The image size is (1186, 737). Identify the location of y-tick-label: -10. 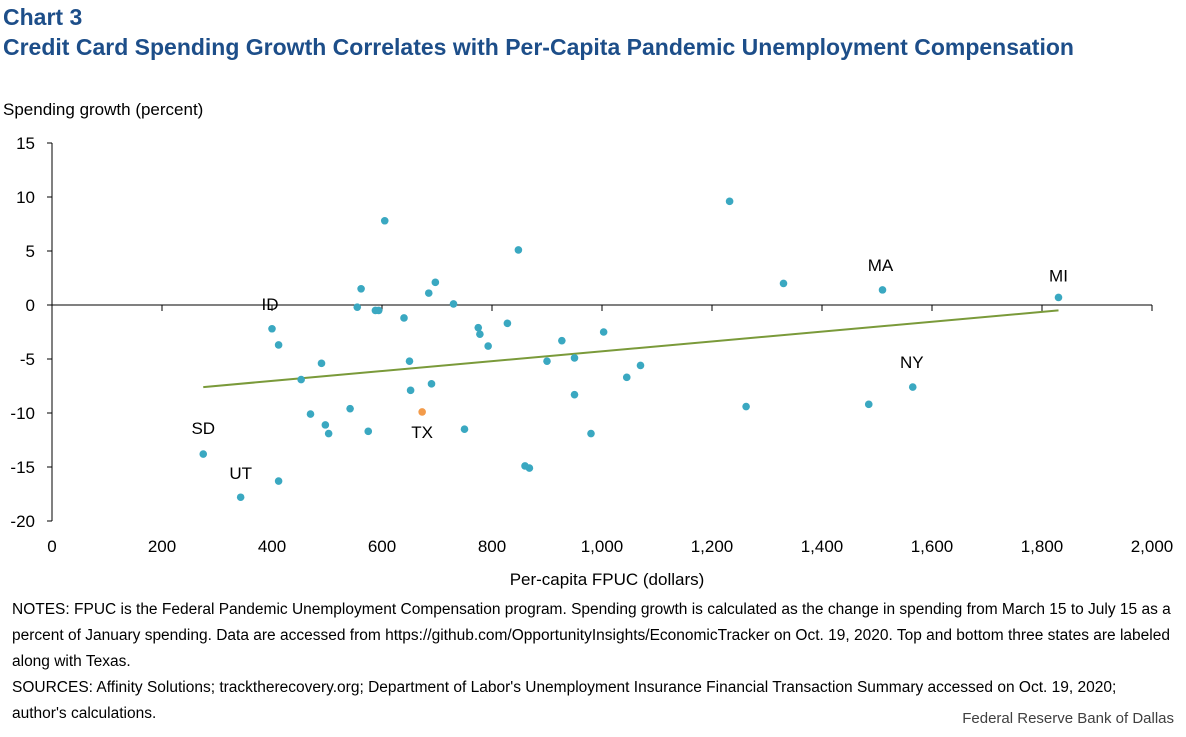
(22, 413).